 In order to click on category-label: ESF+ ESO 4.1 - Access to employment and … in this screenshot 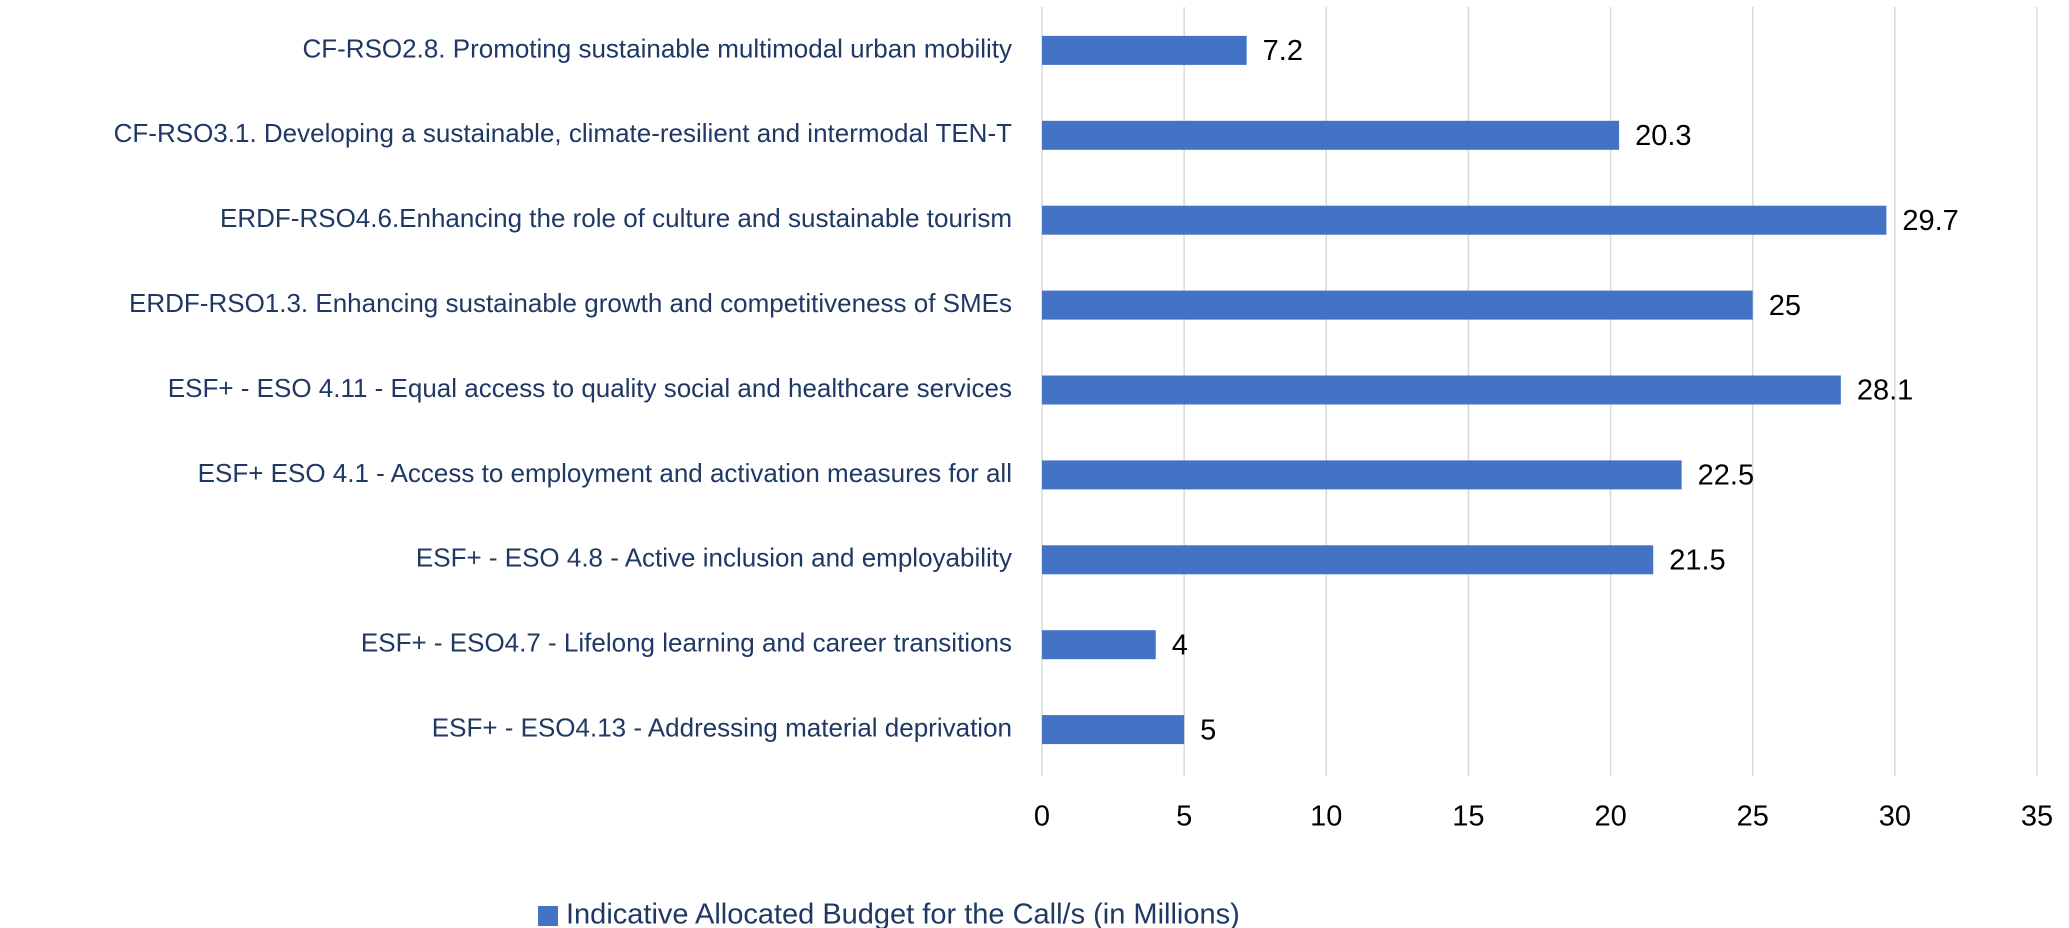, I will do `click(605, 473)`.